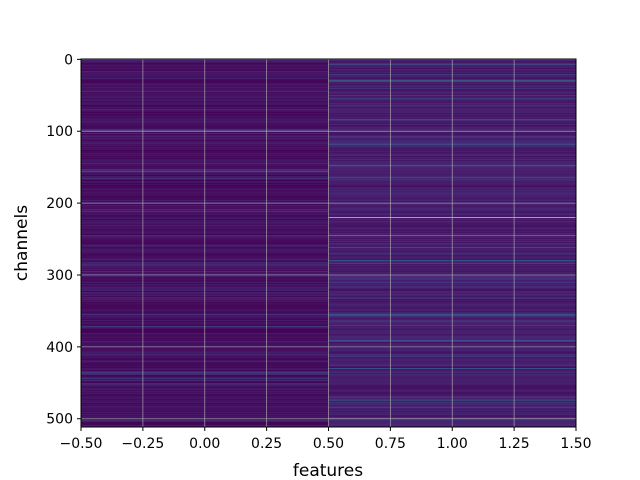 This screenshot has width=640, height=480. Describe the element at coordinates (514, 444) in the screenshot. I see `x-tick-label: 1.25` at that location.